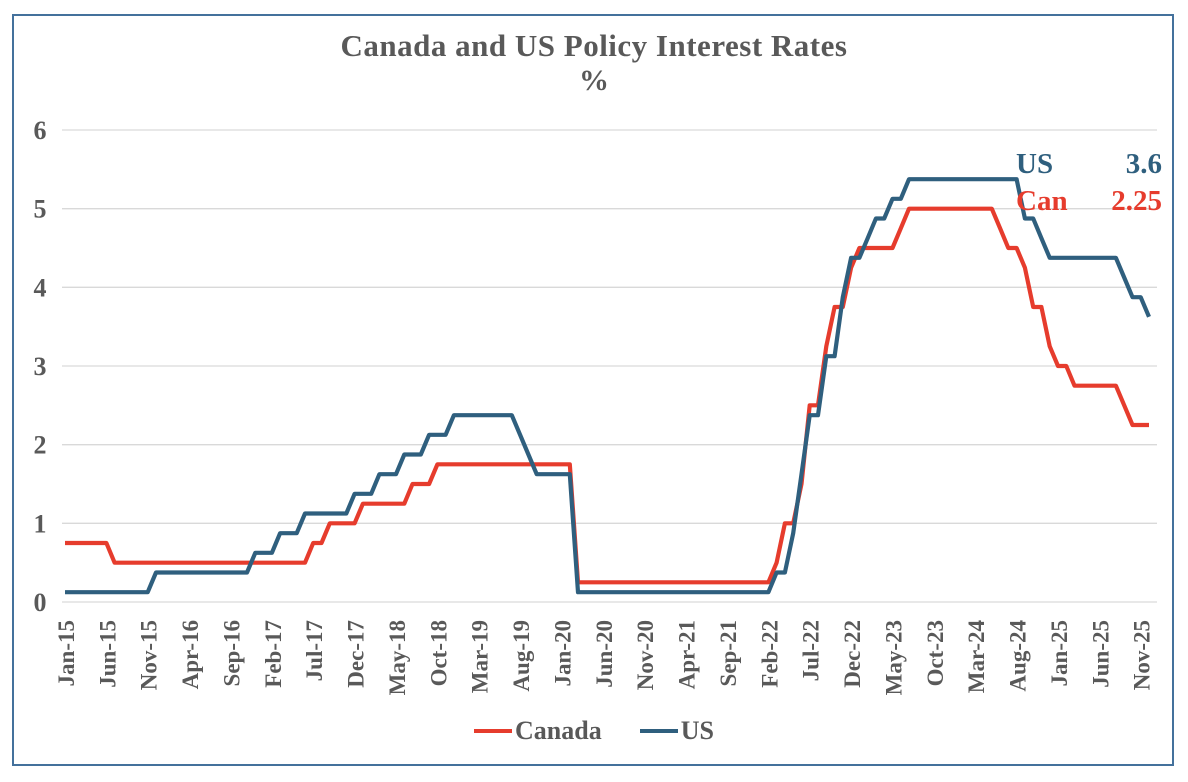  Describe the element at coordinates (558, 730) in the screenshot. I see `legend-label-canada: Canada` at that location.